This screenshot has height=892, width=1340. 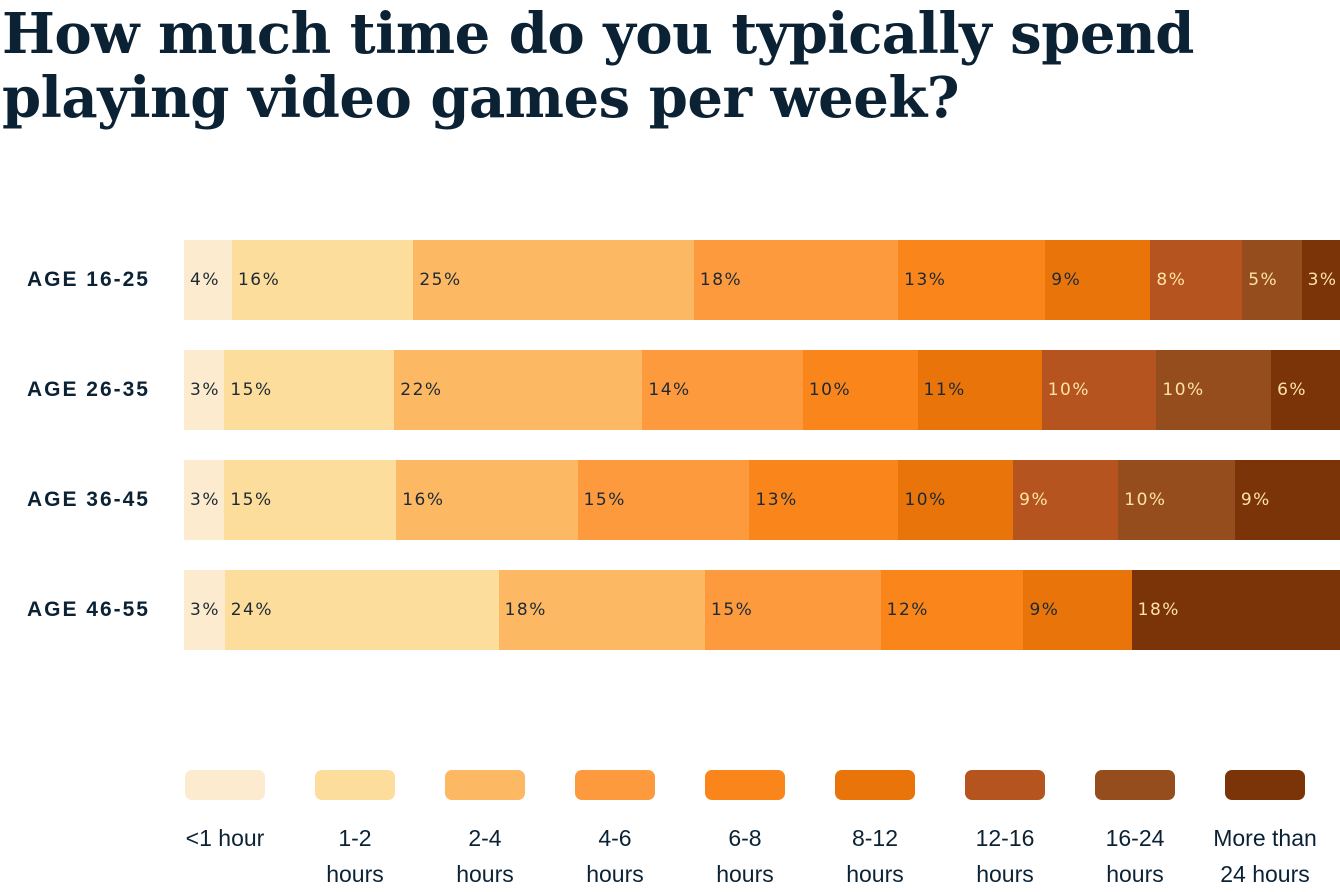 I want to click on legend-item: 6-8 hours, so click(x=745, y=831).